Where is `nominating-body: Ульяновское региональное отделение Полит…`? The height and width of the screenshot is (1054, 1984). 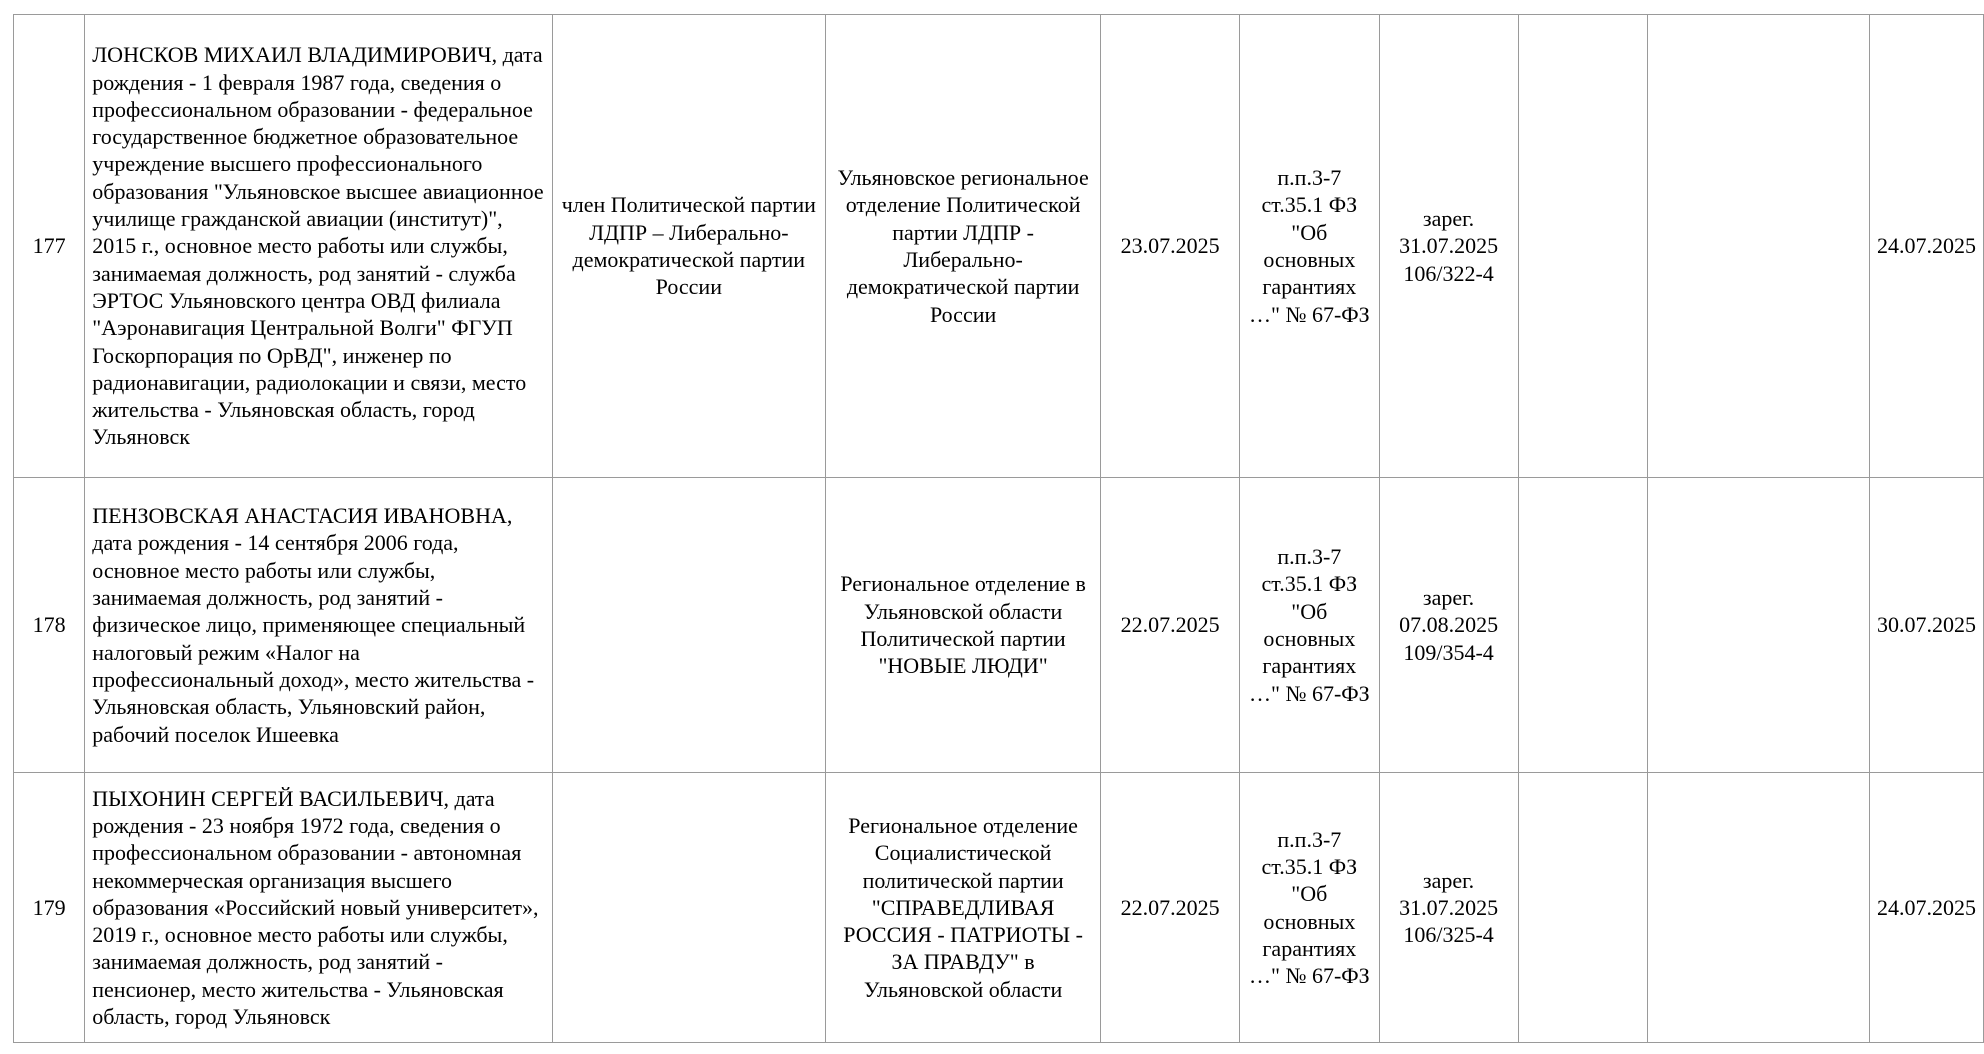 nominating-body: Ульяновское региональное отделение Полит… is located at coordinates (963, 246).